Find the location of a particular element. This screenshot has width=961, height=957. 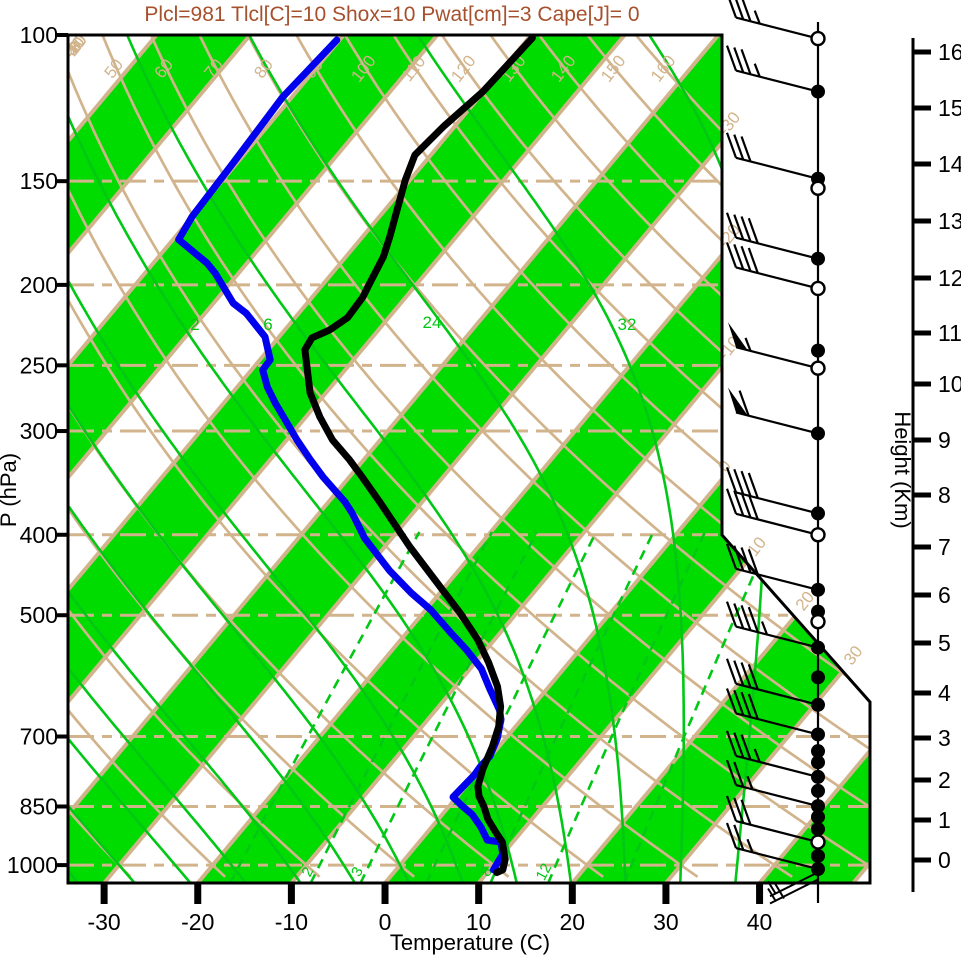

isotherm-edge-label: 0 is located at coordinates (724, 466).